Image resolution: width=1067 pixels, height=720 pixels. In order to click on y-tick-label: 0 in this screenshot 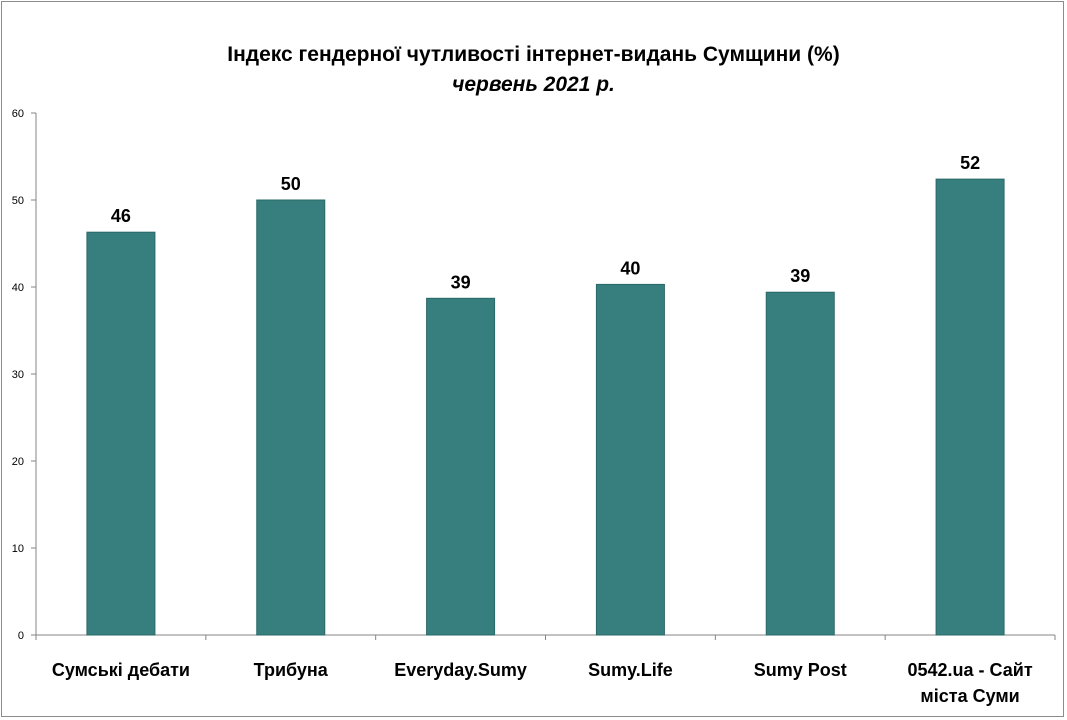, I will do `click(21, 636)`.